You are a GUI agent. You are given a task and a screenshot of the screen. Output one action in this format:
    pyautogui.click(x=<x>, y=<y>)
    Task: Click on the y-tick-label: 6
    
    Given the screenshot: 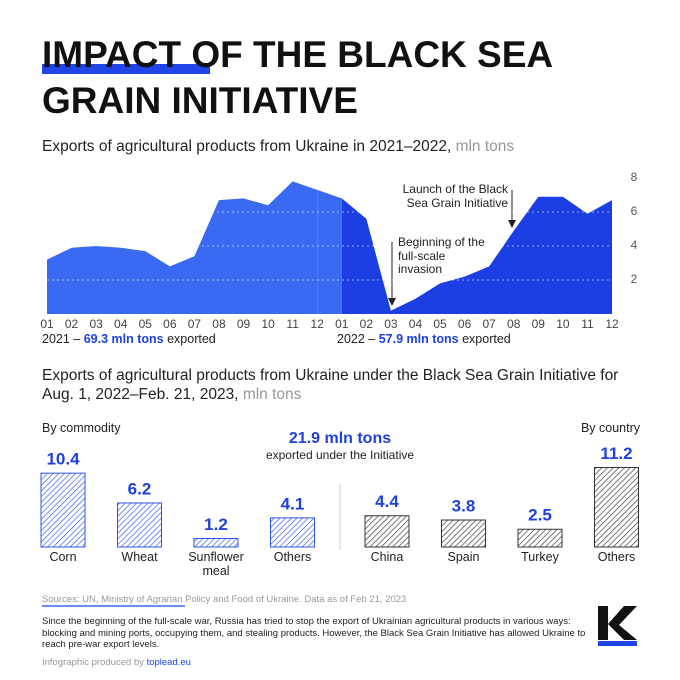 What is the action you would take?
    pyautogui.click(x=634, y=211)
    